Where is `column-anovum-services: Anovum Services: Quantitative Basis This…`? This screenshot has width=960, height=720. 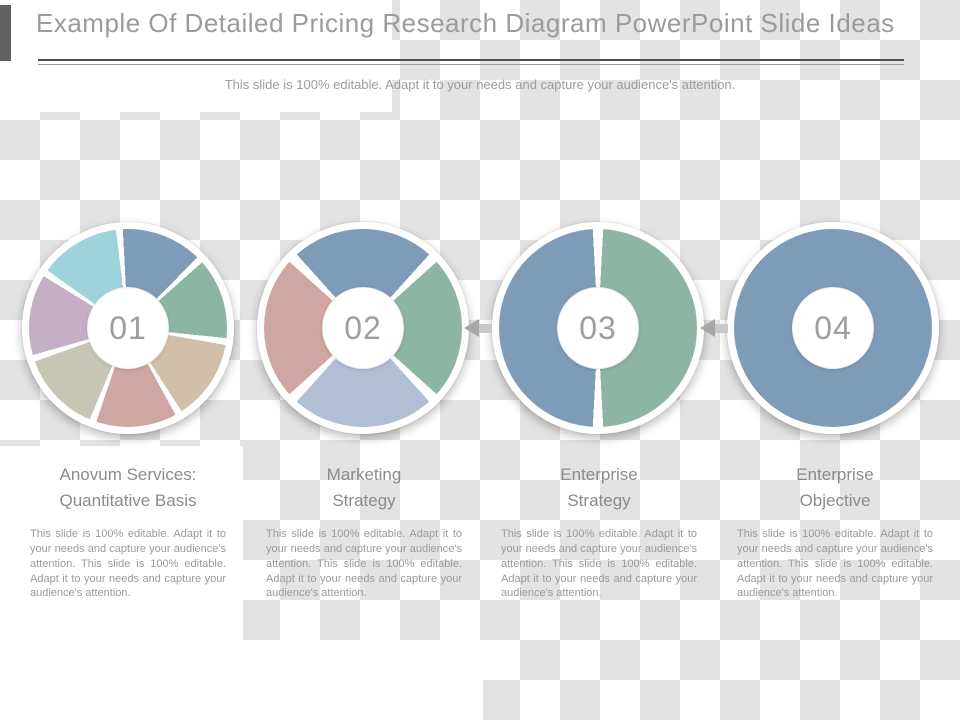 column-anovum-services: Anovum Services: Quantitative Basis This… is located at coordinates (128, 531).